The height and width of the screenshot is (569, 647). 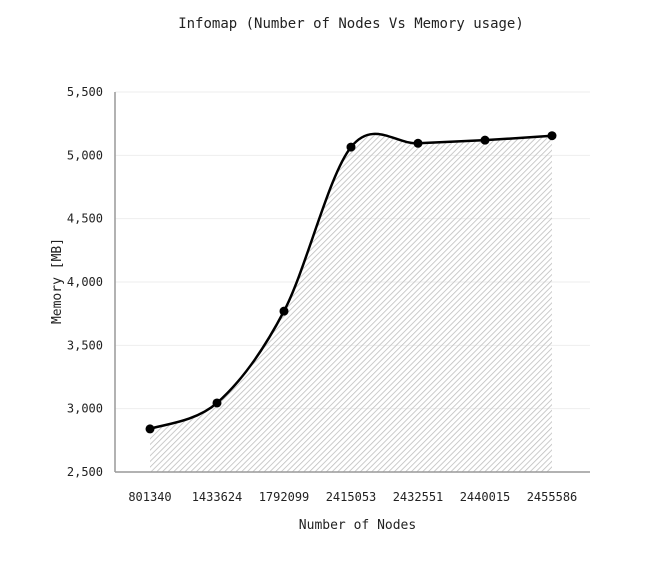 What do you see at coordinates (85, 345) in the screenshot?
I see `y-tick-label: 3,500` at bounding box center [85, 345].